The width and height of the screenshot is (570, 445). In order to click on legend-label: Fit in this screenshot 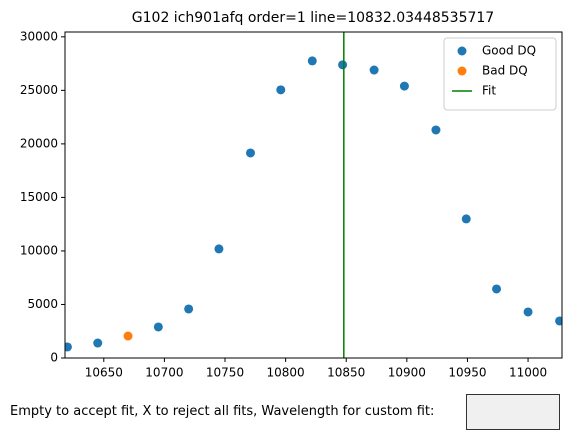, I will do `click(489, 91)`.